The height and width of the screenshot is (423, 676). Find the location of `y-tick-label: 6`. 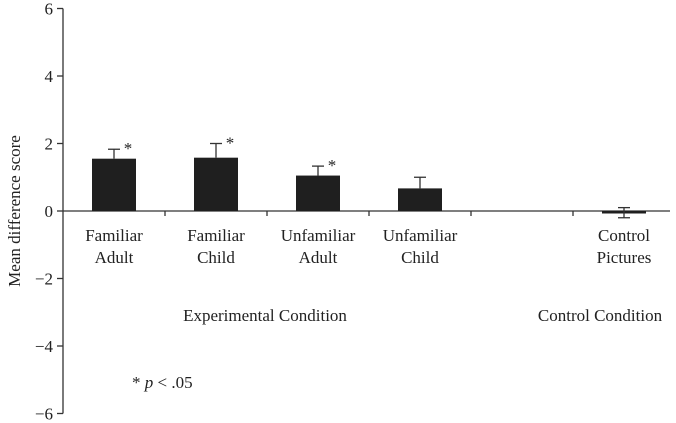

y-tick-label: 6 is located at coordinates (49, 9).